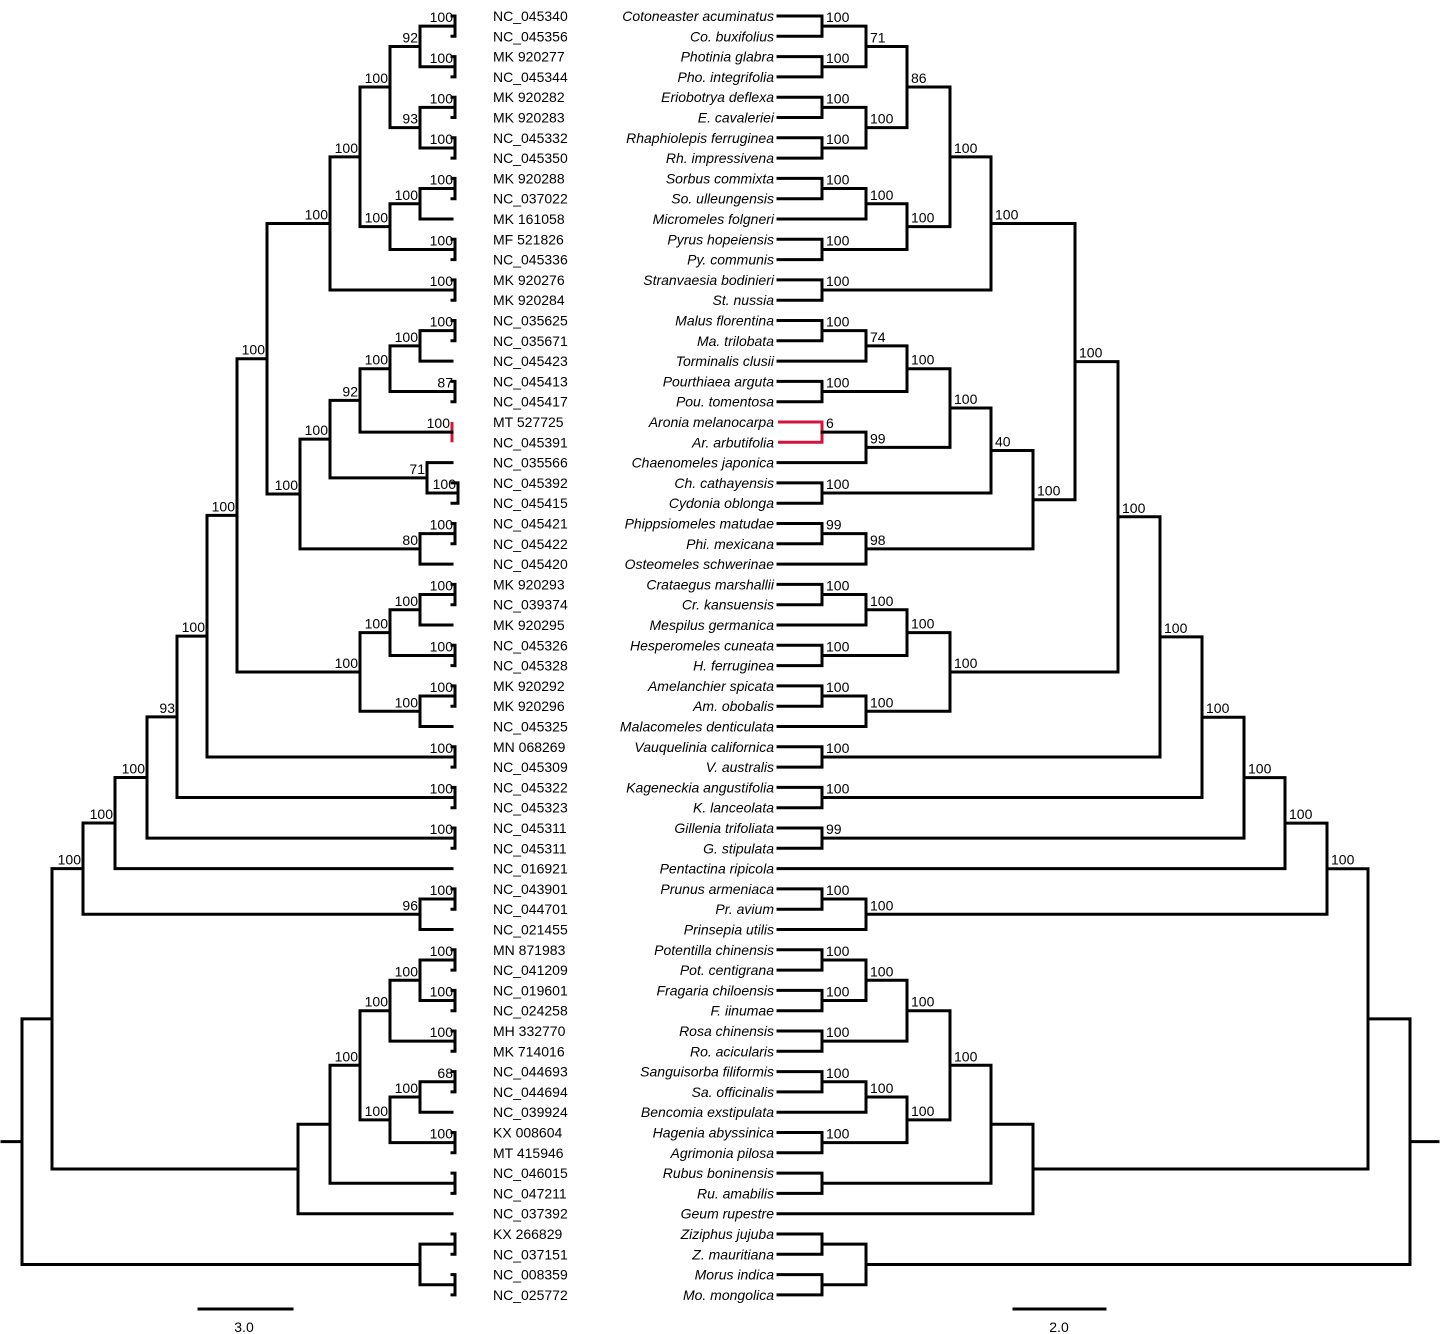 This screenshot has height=1334, width=1455. Describe the element at coordinates (529, 706) in the screenshot. I see `accession-label: MK 920296` at that location.